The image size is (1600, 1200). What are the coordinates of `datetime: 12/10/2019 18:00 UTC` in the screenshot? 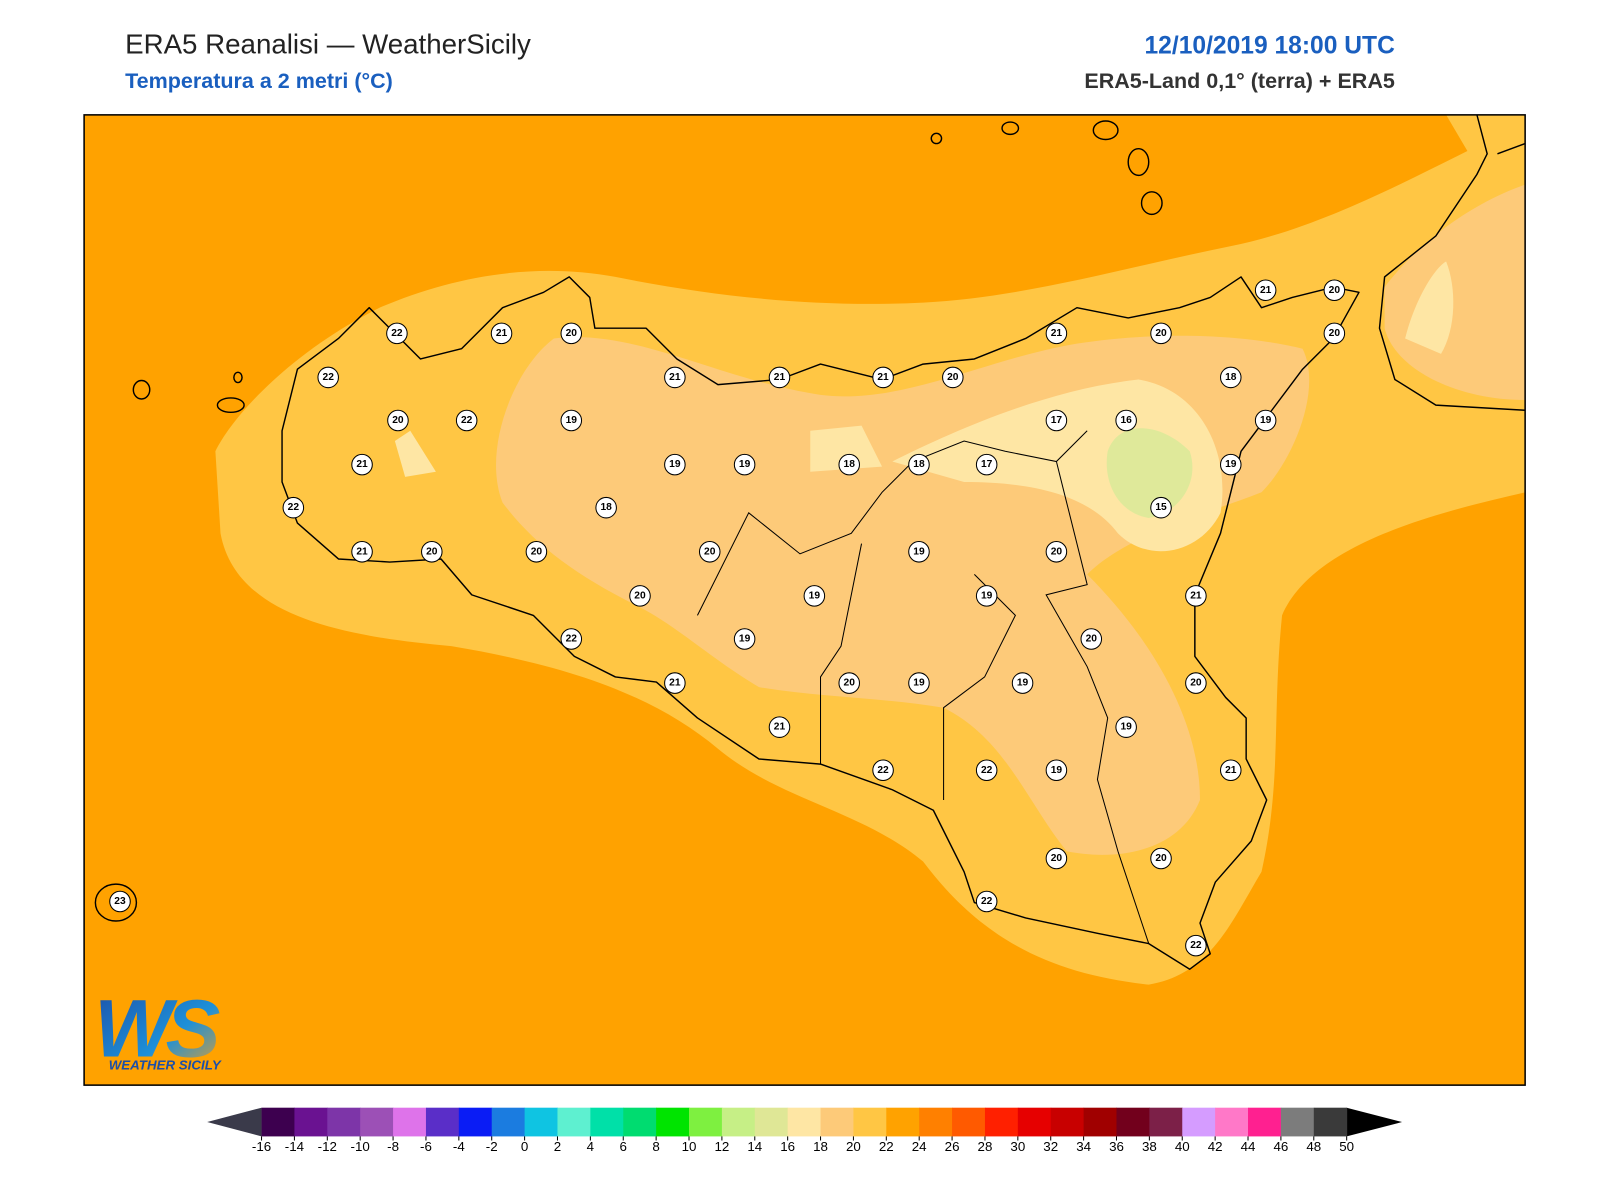 It's located at (1269, 45).